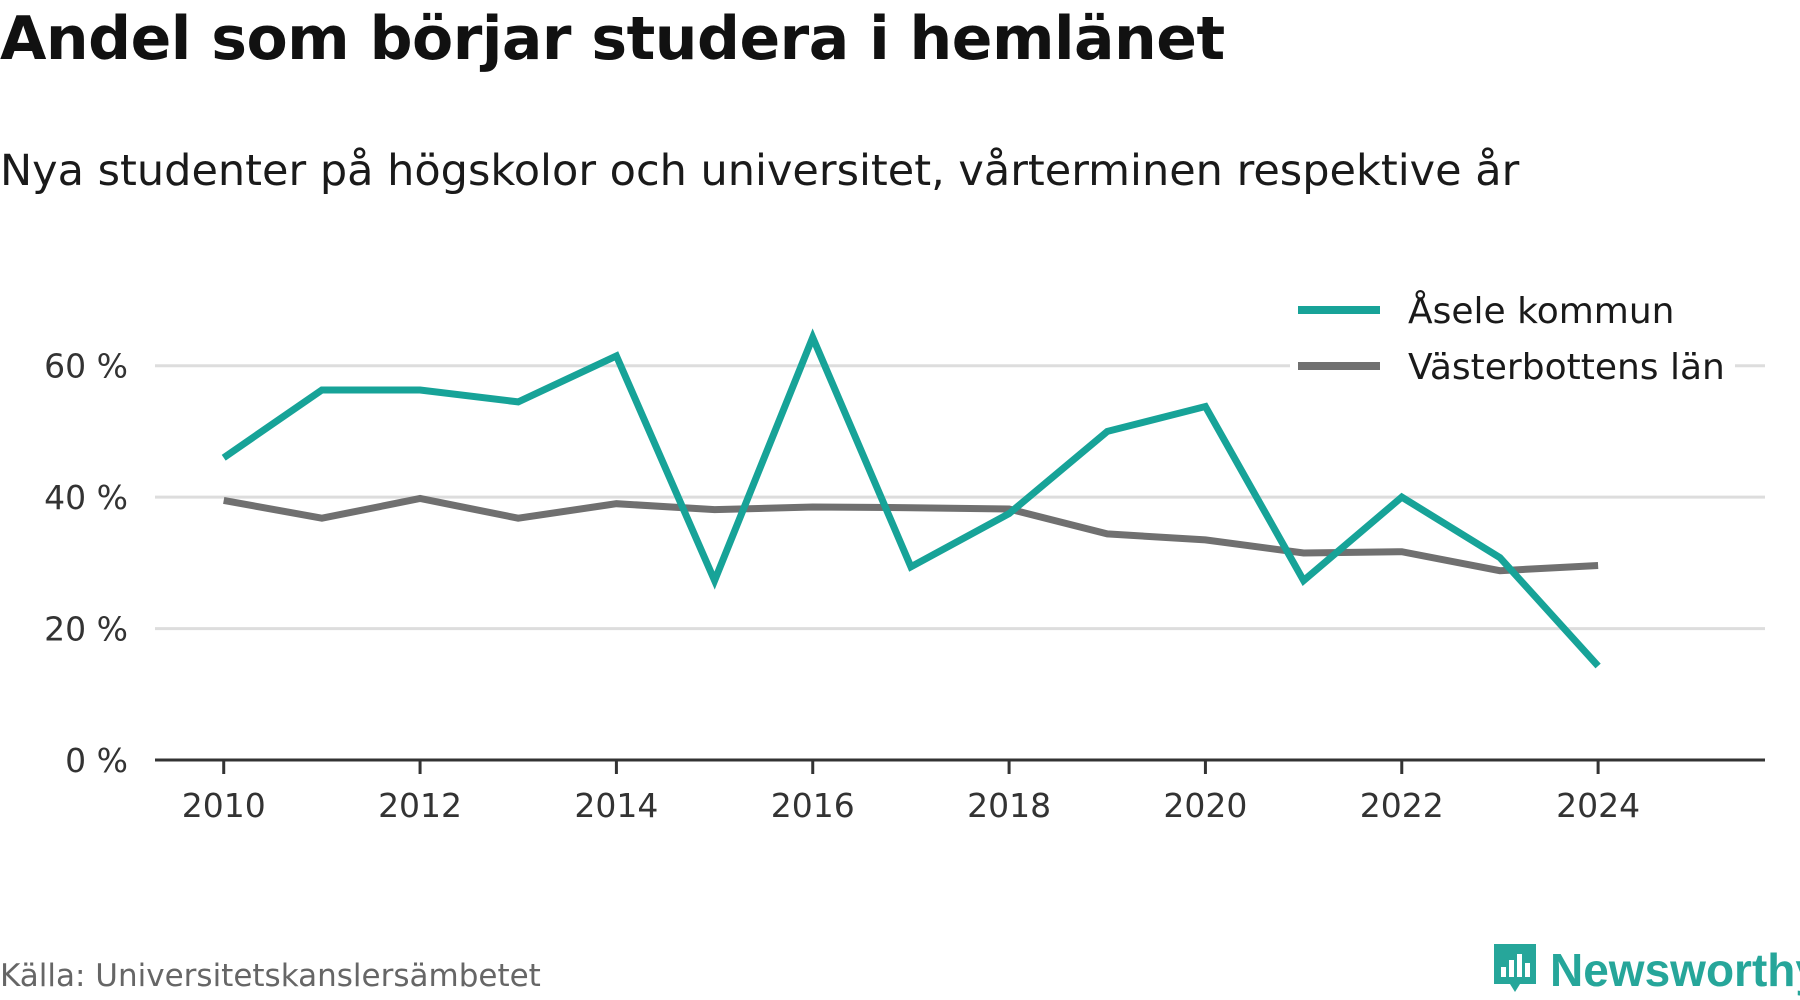 This screenshot has height=1000, width=1800. What do you see at coordinates (1598, 805) in the screenshot?
I see `x-tick-label: 2024` at bounding box center [1598, 805].